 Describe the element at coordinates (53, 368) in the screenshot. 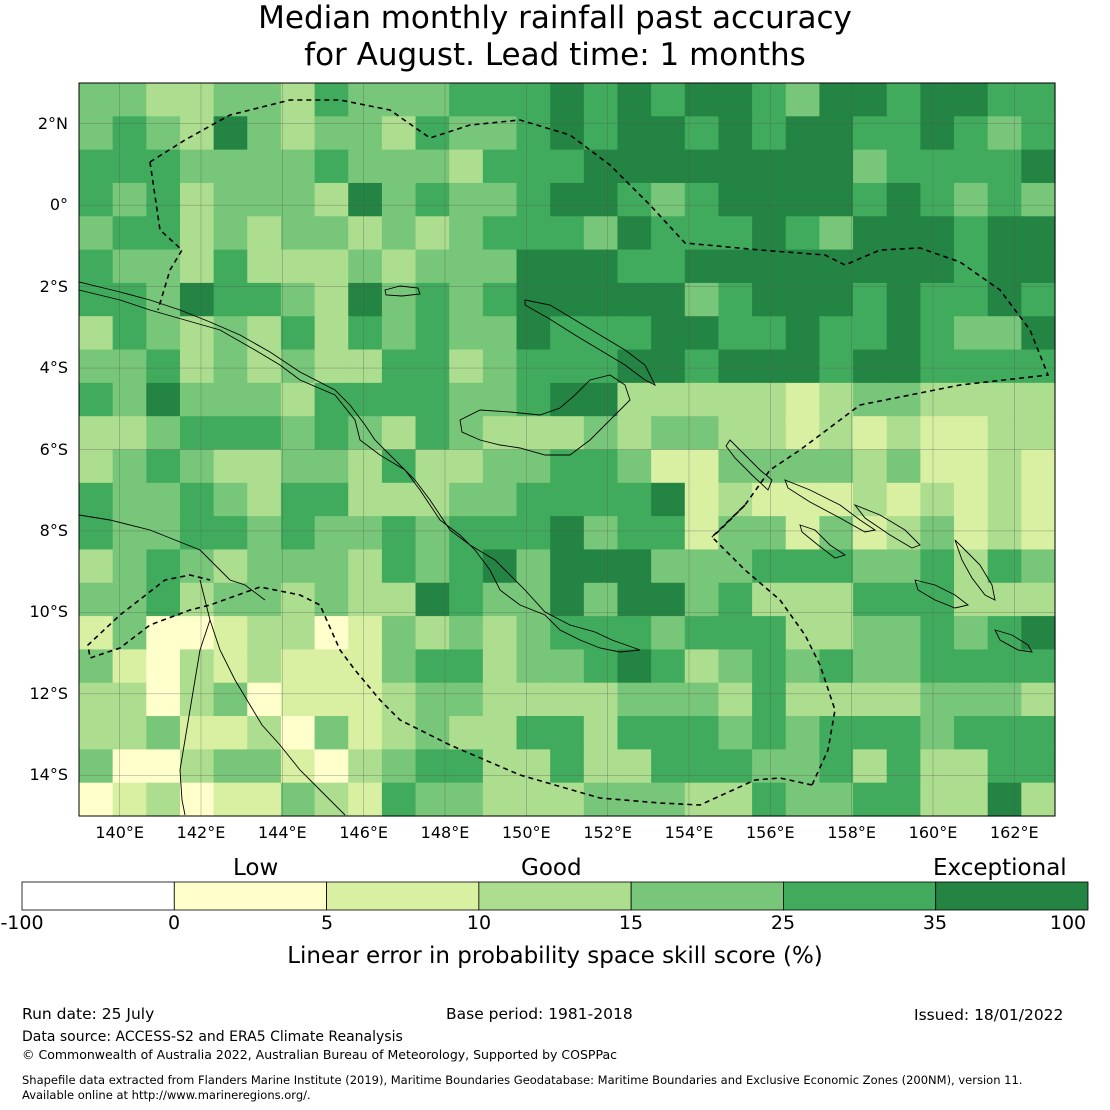

I see `latitude-tick-label: 4°S` at that location.